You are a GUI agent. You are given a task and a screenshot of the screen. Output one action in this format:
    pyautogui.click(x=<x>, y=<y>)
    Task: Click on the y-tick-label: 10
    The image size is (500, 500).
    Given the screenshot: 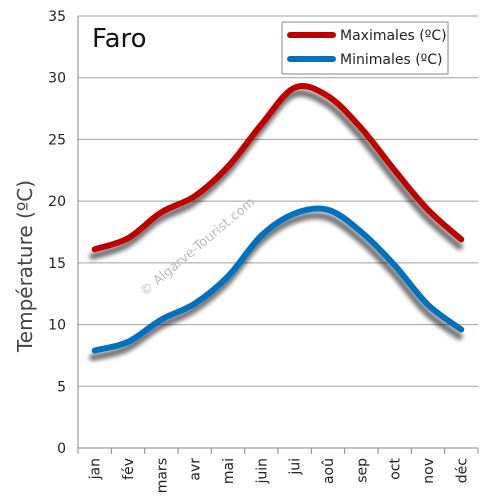 What is the action you would take?
    pyautogui.click(x=57, y=326)
    